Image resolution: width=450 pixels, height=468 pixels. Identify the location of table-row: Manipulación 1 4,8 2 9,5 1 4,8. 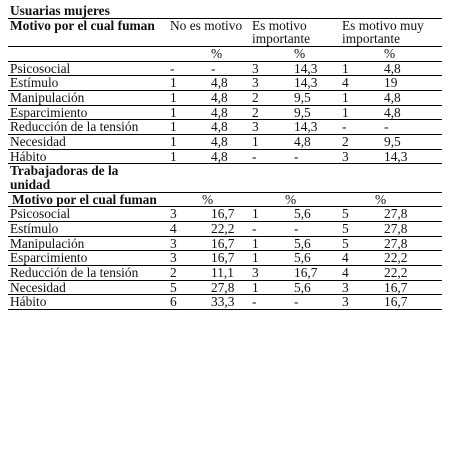
(225, 98).